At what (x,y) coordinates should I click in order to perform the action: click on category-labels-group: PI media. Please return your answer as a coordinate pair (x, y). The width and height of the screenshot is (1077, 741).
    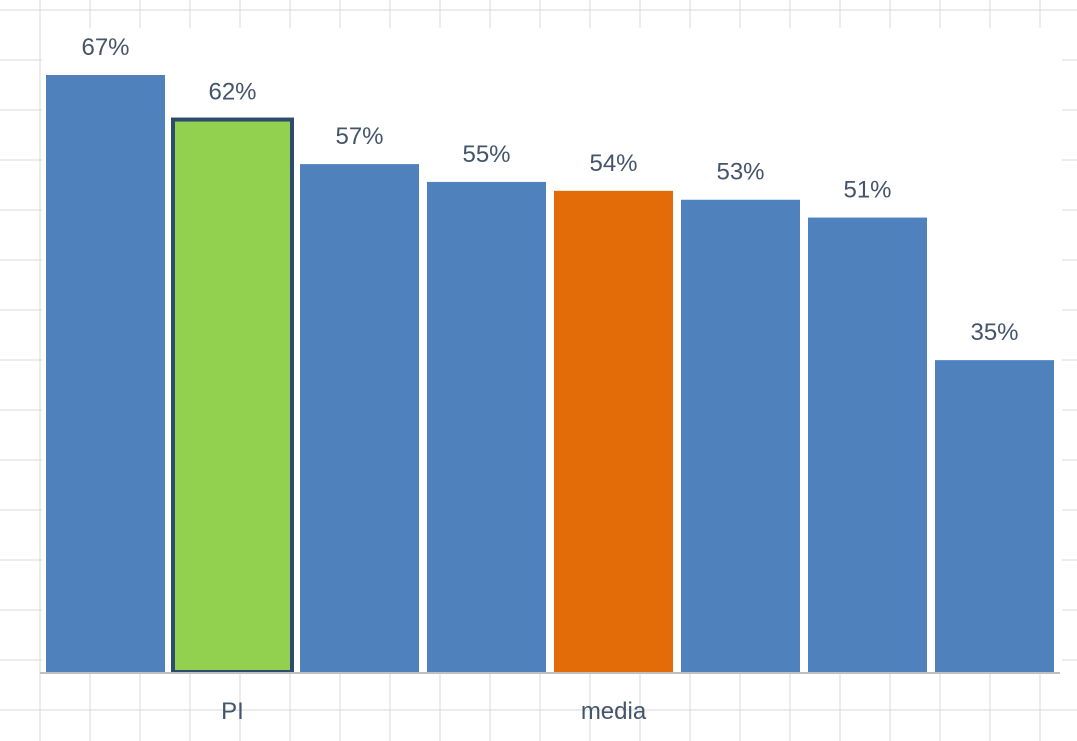
    Looking at the image, I should click on (434, 711).